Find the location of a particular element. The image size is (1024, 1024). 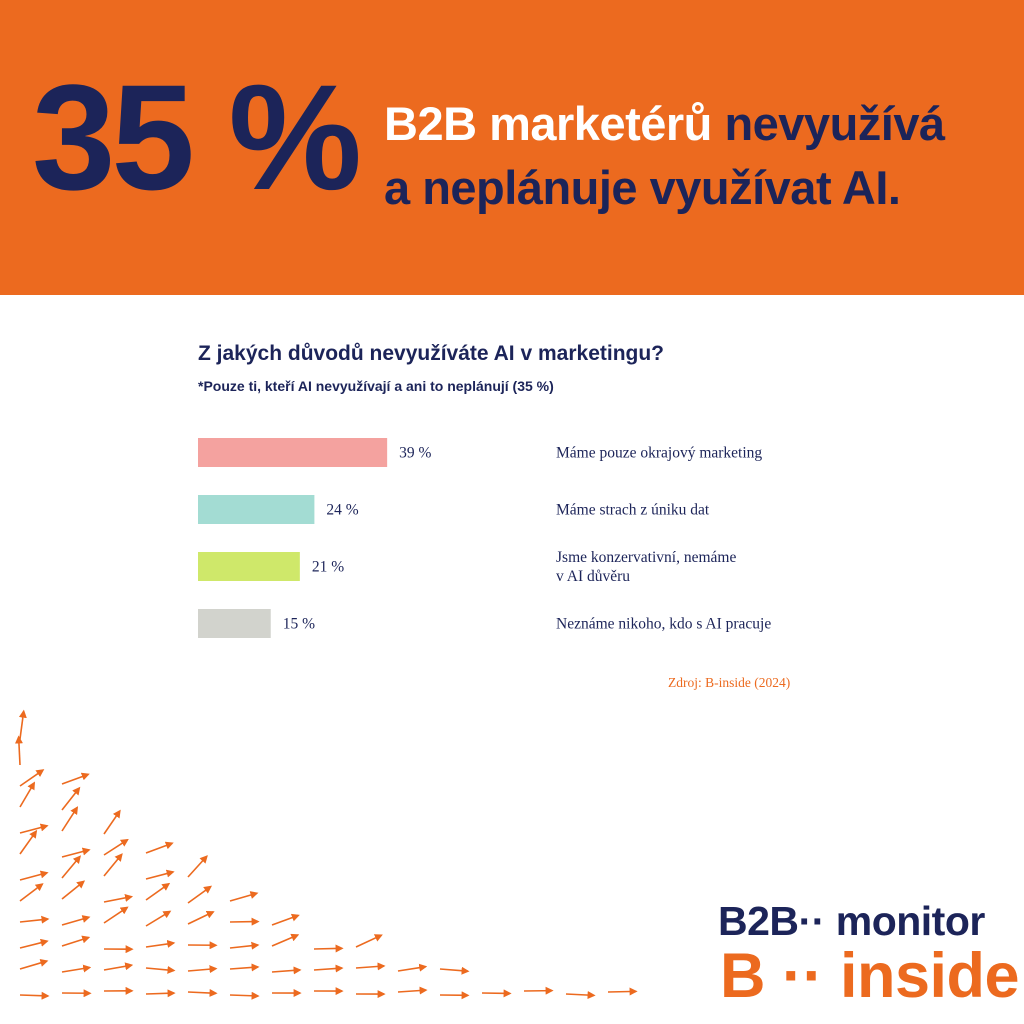

category-label: Máme strach z úniku dat is located at coordinates (633, 510).